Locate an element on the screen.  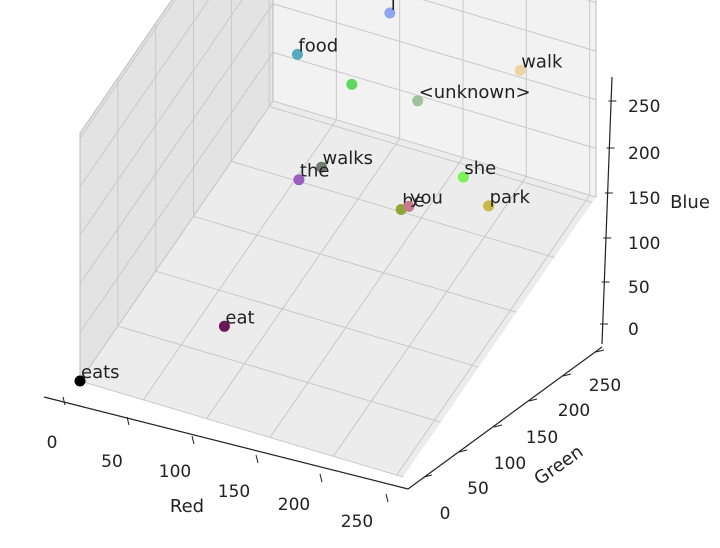
y-tick-label: 200 is located at coordinates (574, 411).